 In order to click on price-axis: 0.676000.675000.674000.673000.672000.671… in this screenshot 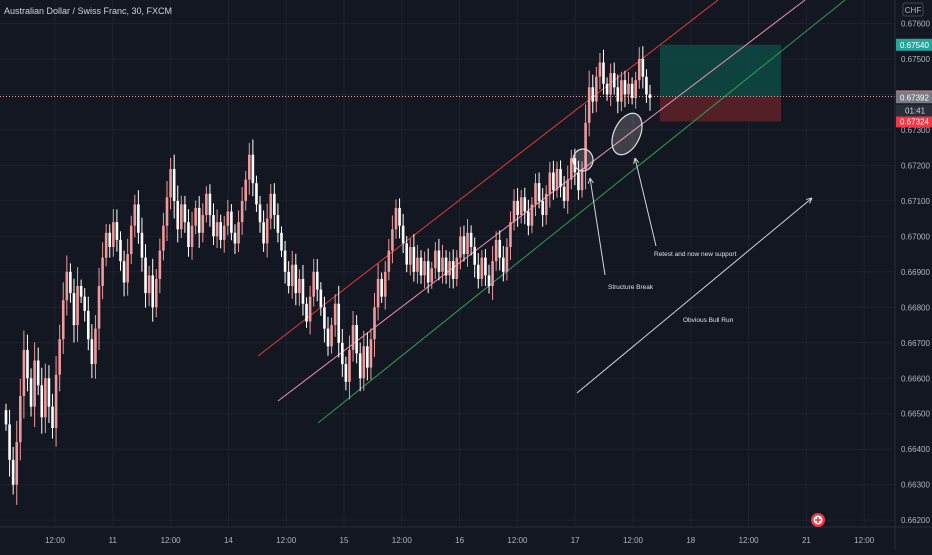, I will do `click(914, 272)`.